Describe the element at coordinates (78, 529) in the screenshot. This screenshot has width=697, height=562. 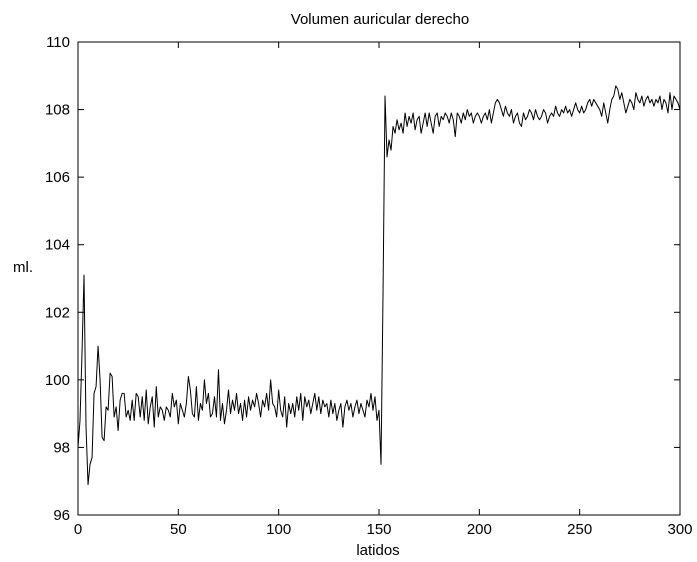
I see `x-tick-label: 0` at that location.